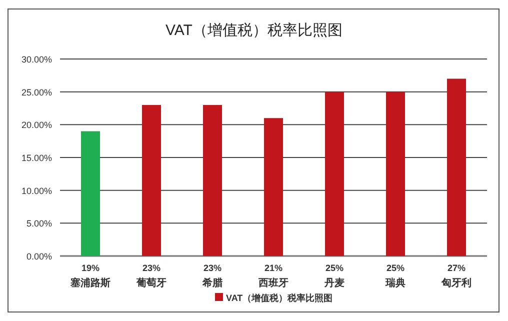  I want to click on x-tick-label: 匈牙利, so click(456, 283).